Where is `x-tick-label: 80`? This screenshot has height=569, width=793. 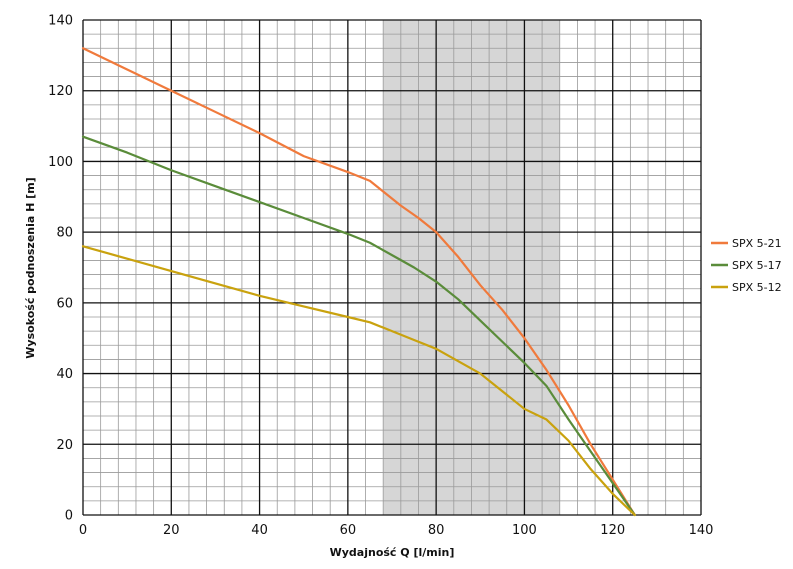
x-tick-label: 80 is located at coordinates (436, 530).